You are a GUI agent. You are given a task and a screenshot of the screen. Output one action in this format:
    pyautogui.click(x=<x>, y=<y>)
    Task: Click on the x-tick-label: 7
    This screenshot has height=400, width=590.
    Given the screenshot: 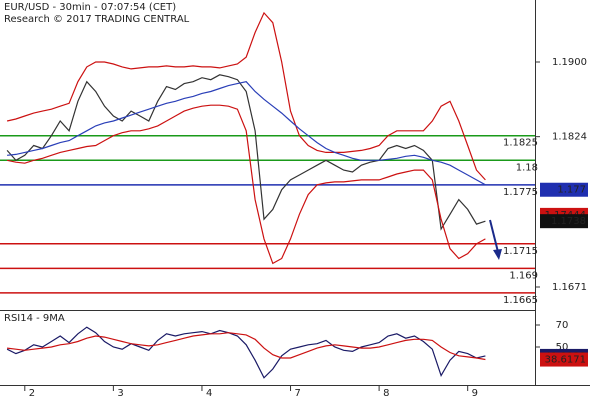 What is the action you would take?
    pyautogui.click(x=298, y=393)
    